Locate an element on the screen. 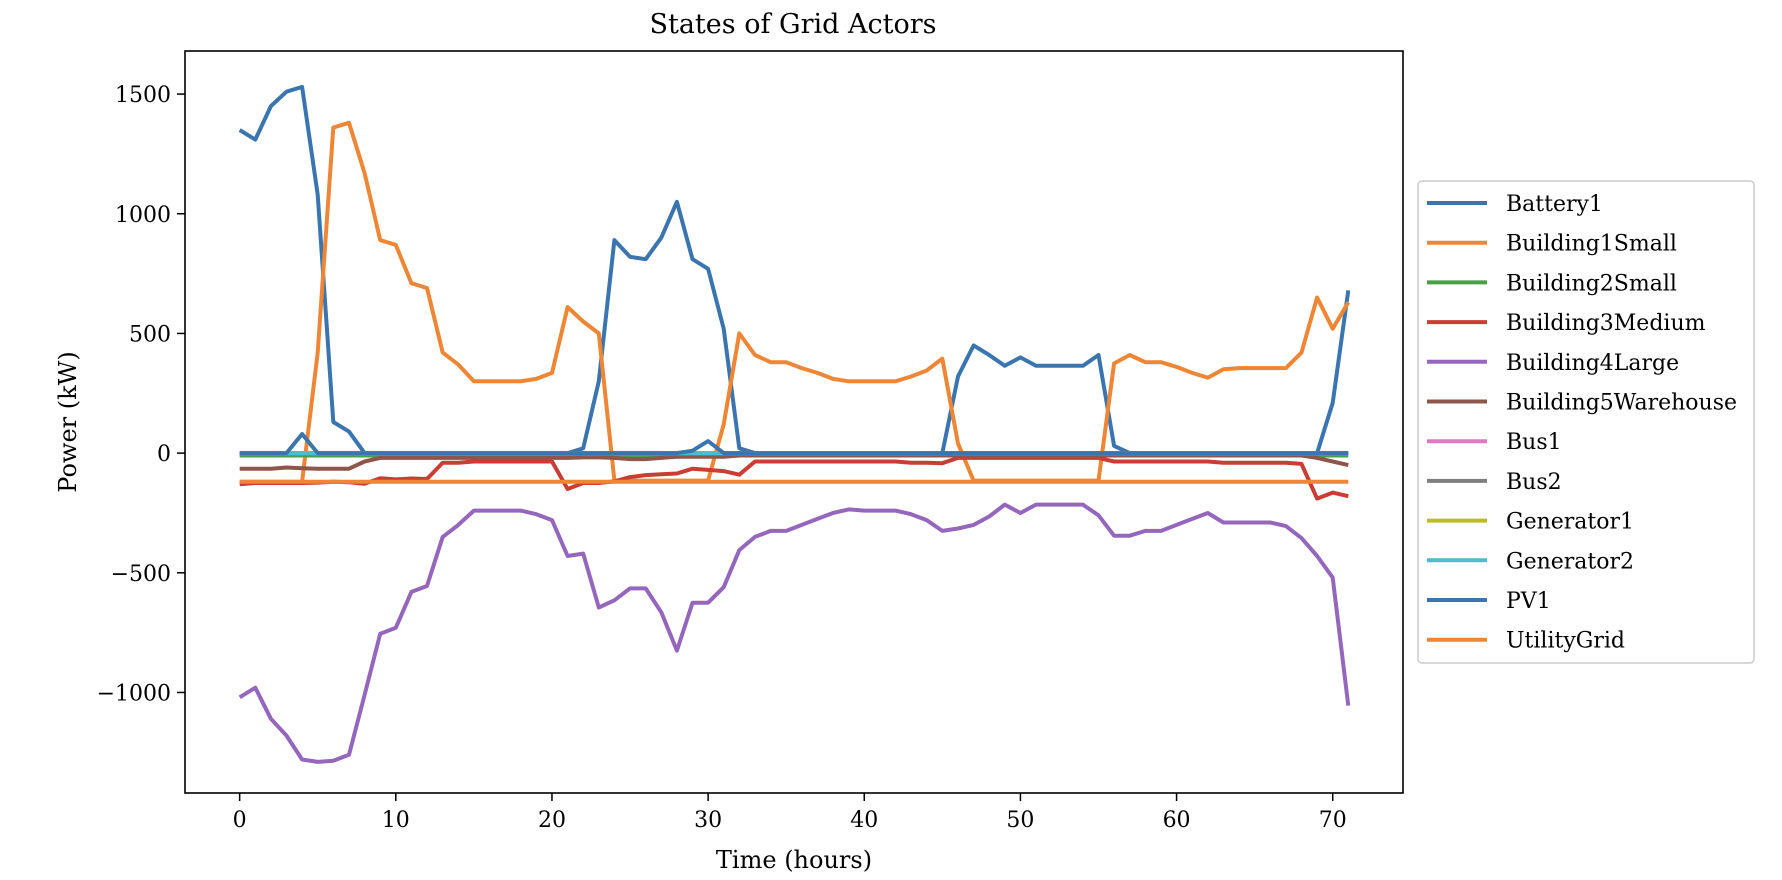 This screenshot has width=1782, height=880. x-tick-label: 20 is located at coordinates (552, 820).